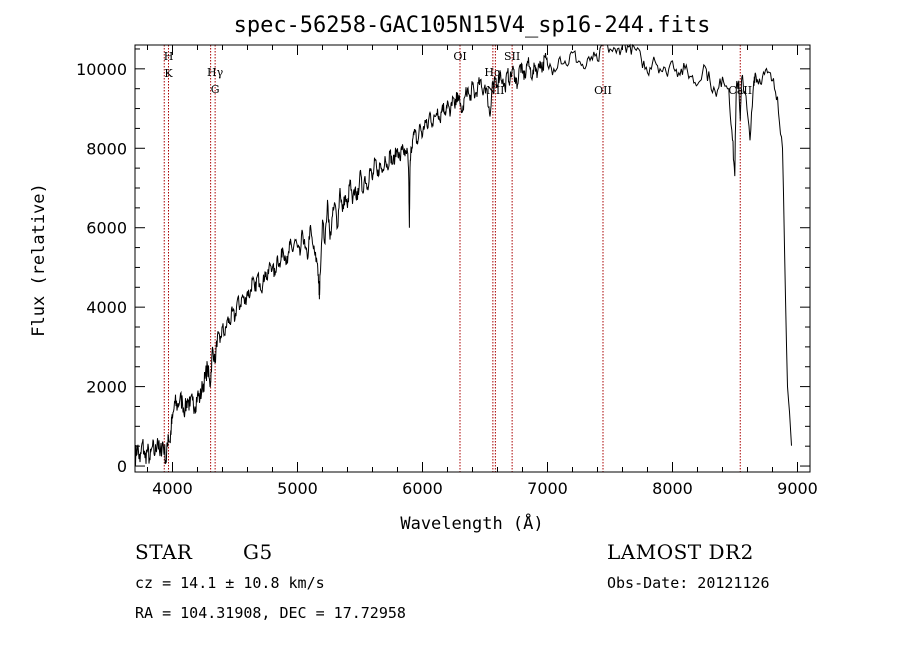 This screenshot has height=649, width=900. What do you see at coordinates (230, 583) in the screenshot?
I see `redshift-velocity: cz = 14.1 ± 10.8 km/s` at bounding box center [230, 583].